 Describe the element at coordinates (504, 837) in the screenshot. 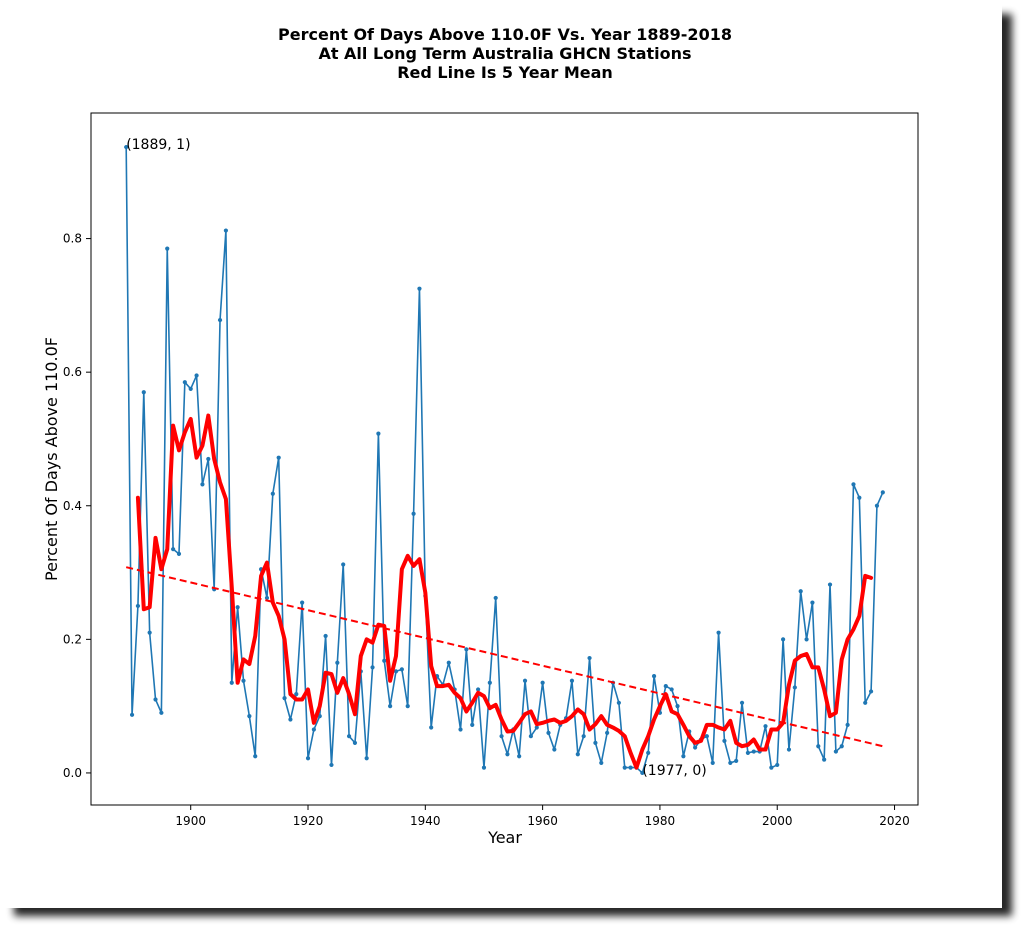

I see `x-axis-label: Year` at that location.